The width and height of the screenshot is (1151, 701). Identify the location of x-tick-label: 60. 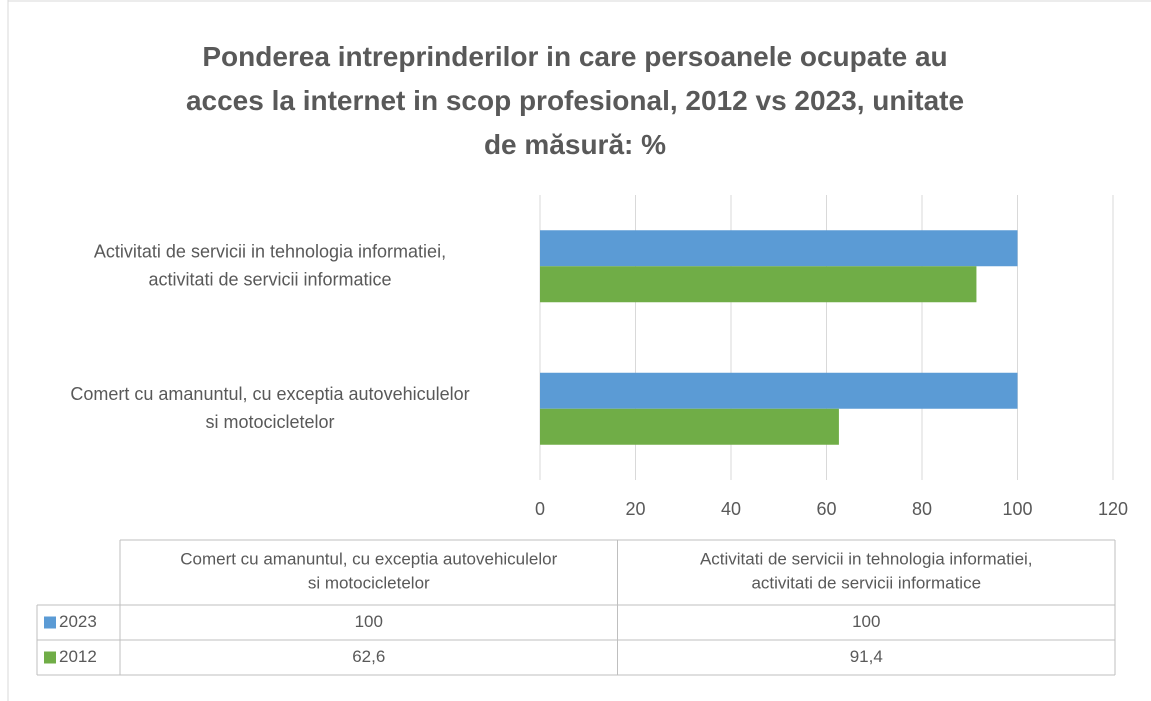
(826, 509).